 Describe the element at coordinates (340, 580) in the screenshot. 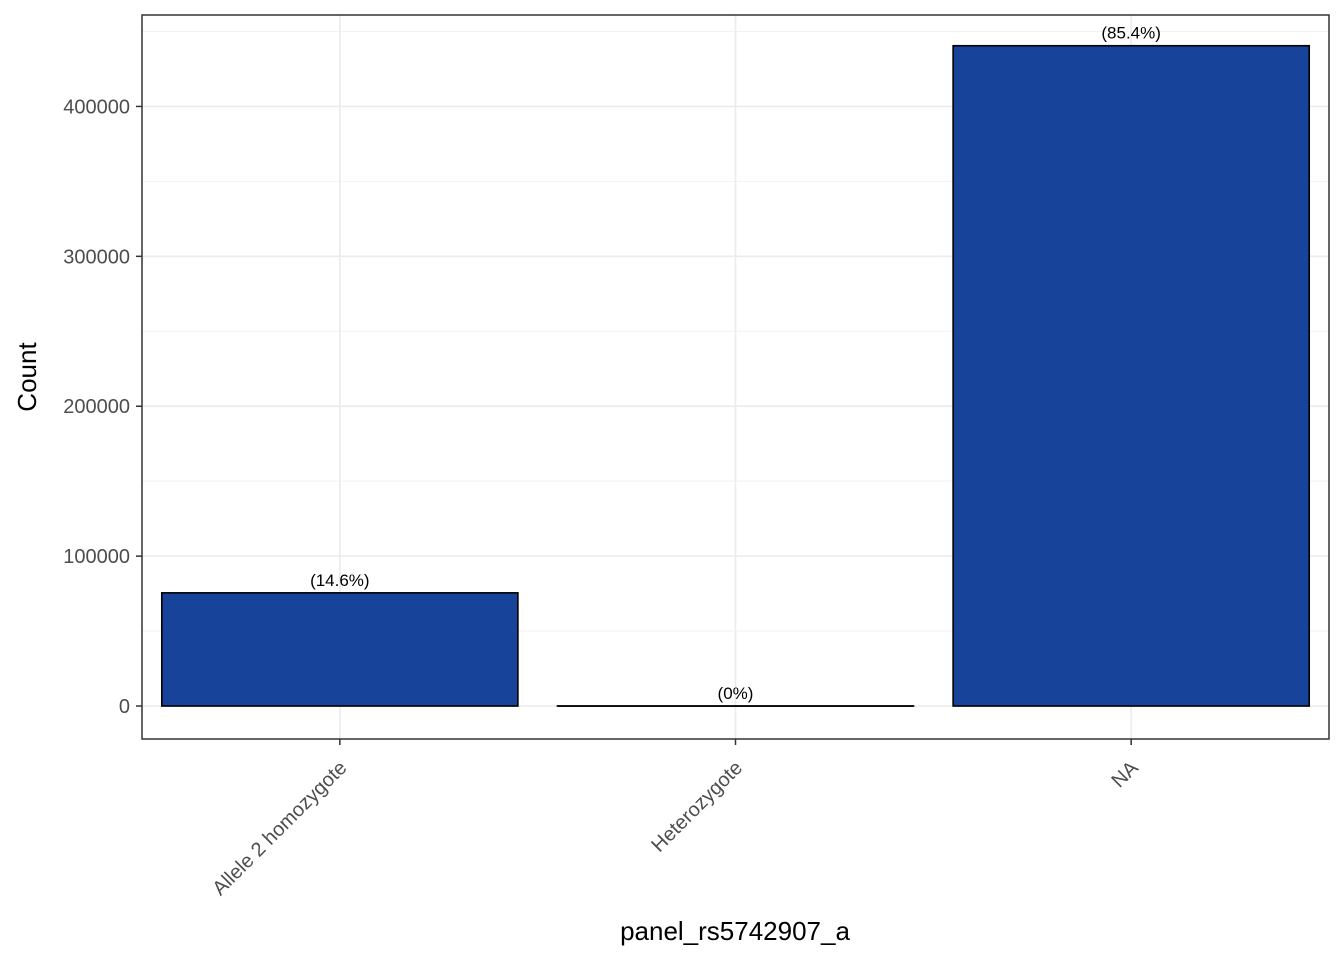

I see `data-label: (14.6%)` at that location.